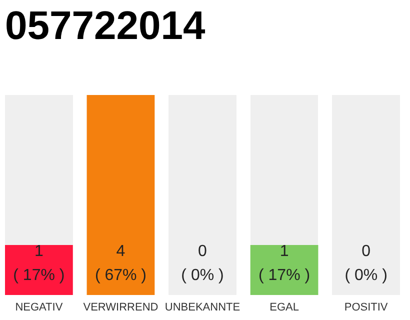 The image size is (410, 320). Describe the element at coordinates (120, 263) in the screenshot. I see `data-label: 4 ( 67% )` at that location.